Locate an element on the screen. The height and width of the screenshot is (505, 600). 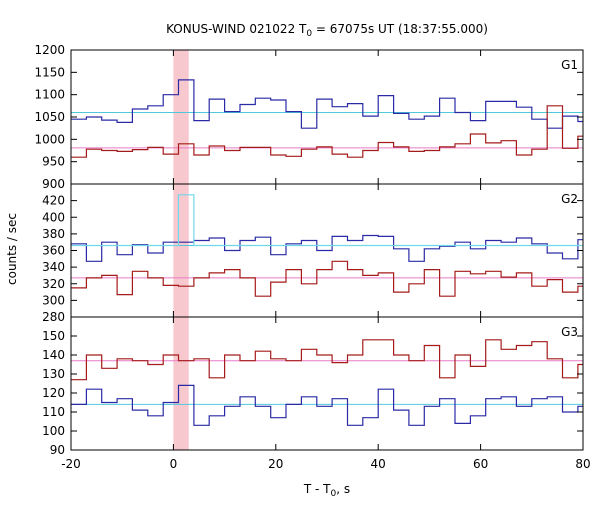
panel-g3-series-red is located at coordinates (327, 360).